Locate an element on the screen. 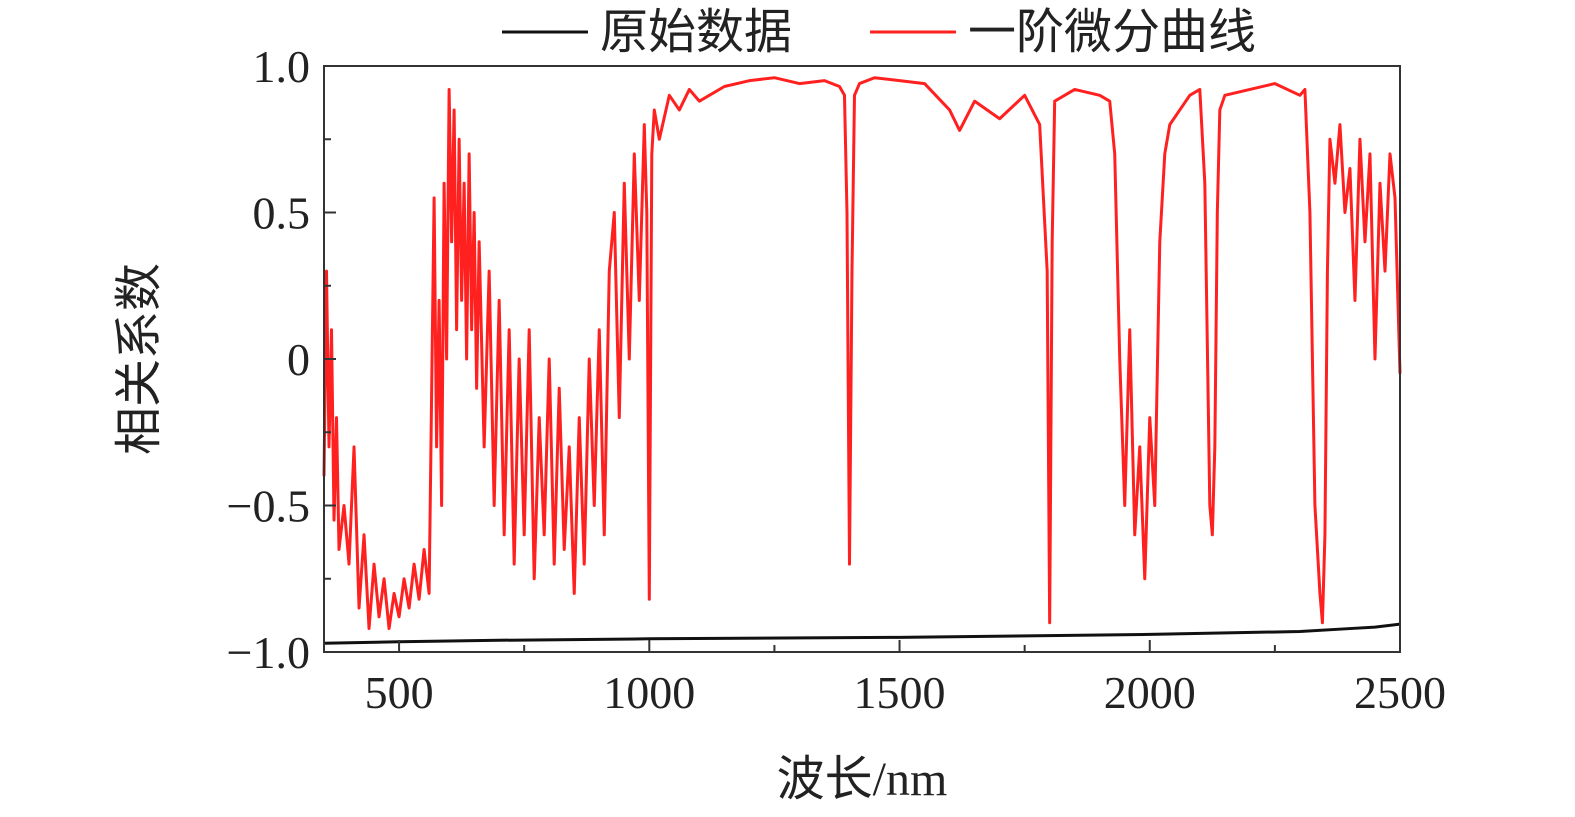 The image size is (1575, 817). legend-label-original: 原始数据 is located at coordinates (696, 32).